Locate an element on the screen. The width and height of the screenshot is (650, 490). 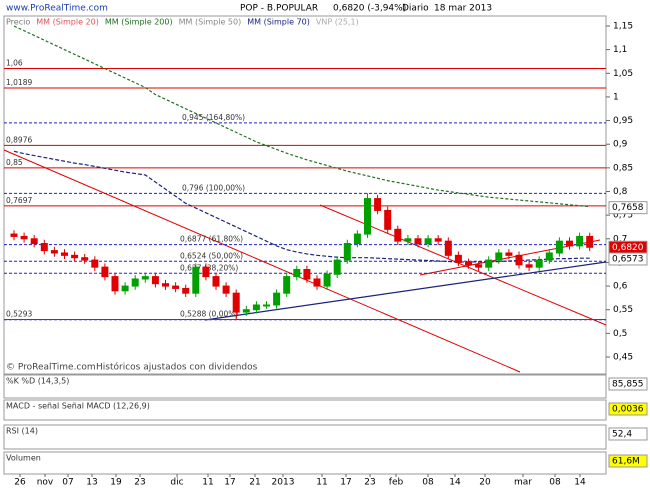
price-tag-box is located at coordinates (628, 259).